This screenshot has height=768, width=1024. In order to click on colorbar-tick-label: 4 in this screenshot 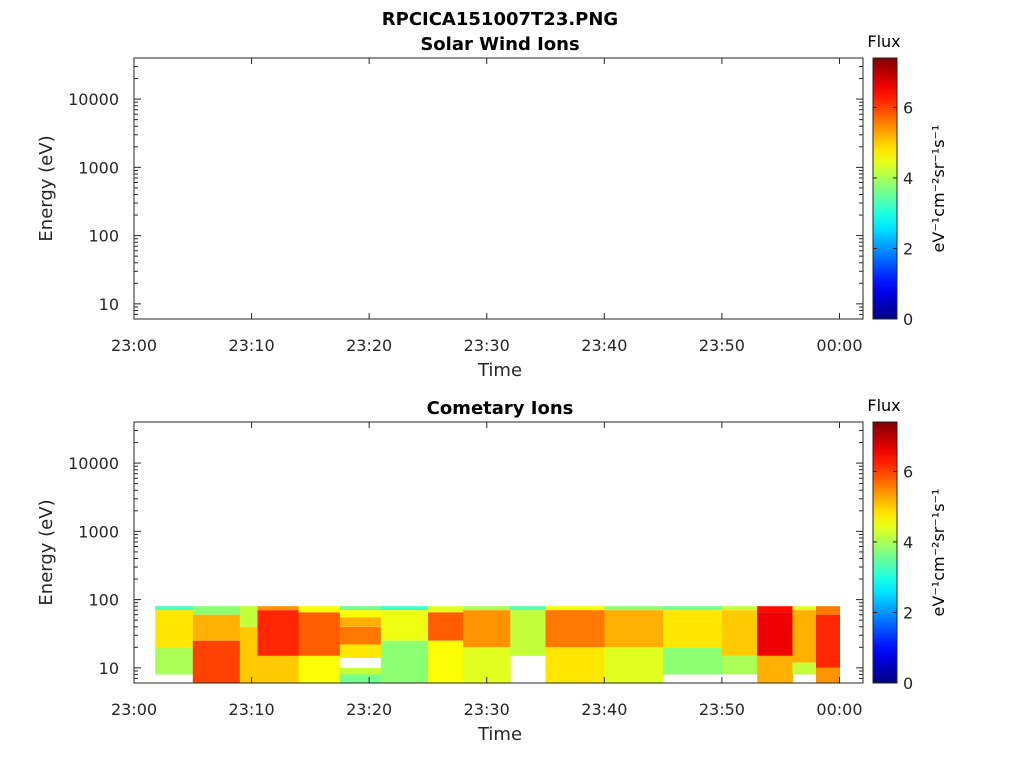, I will do `click(908, 178)`.